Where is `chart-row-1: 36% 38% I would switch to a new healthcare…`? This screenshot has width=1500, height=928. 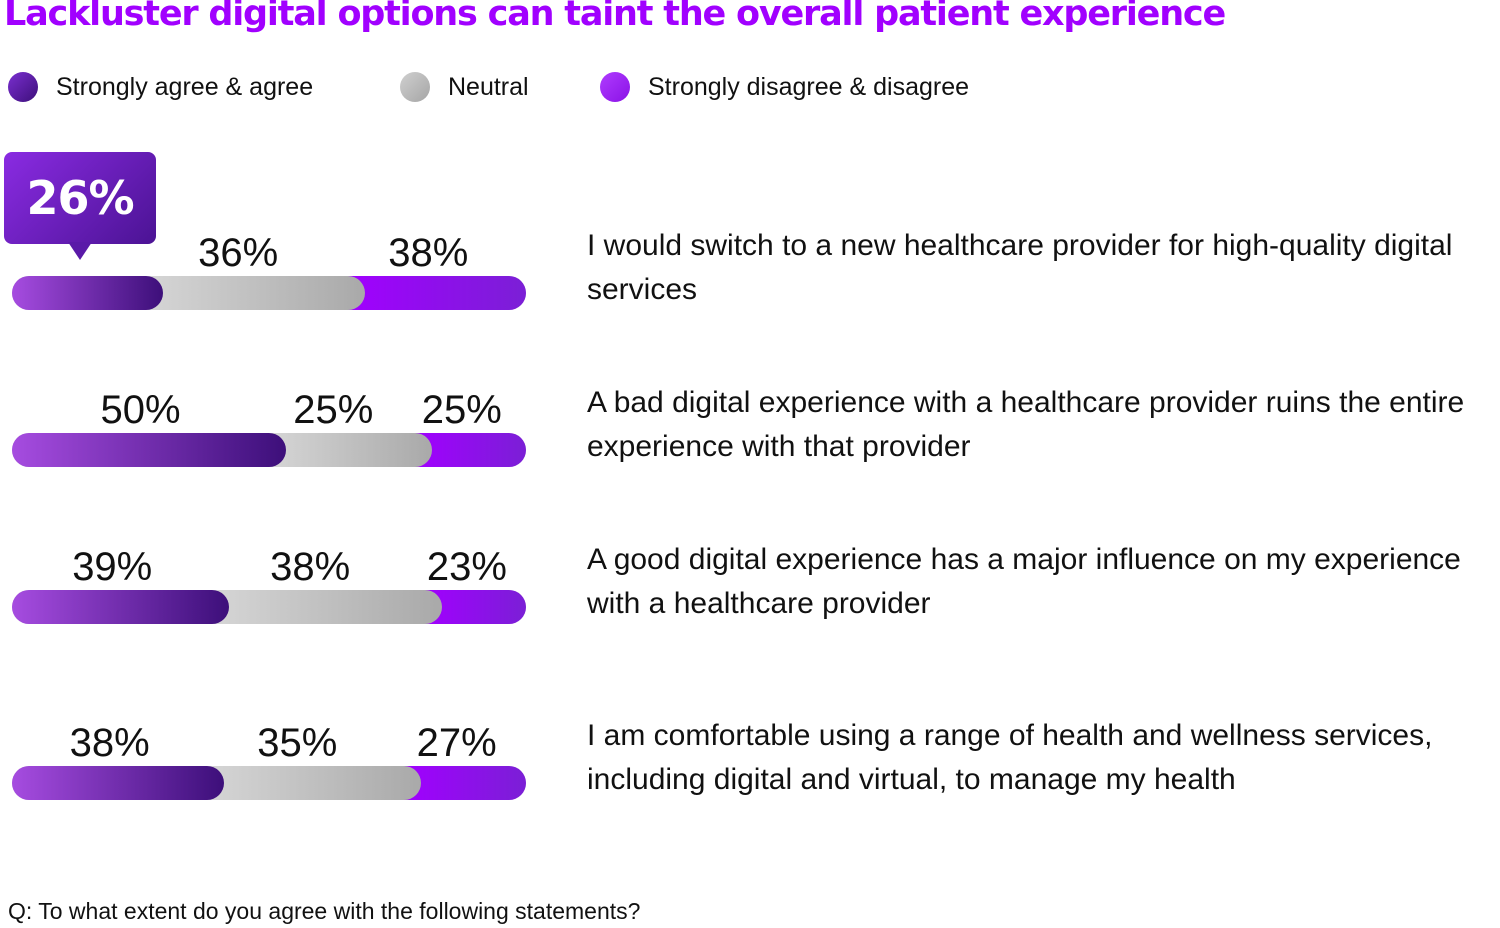 chart-row-1: 36% 38% I would switch to a new healthcare… is located at coordinates (750, 269).